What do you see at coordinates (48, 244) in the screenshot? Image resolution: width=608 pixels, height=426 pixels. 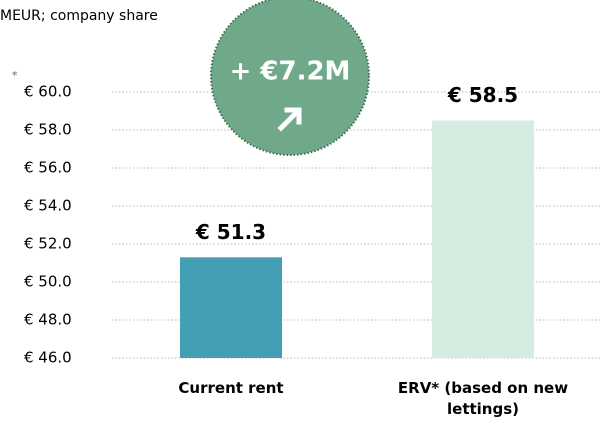 I see `y-tick-label: € 52.0` at bounding box center [48, 244].